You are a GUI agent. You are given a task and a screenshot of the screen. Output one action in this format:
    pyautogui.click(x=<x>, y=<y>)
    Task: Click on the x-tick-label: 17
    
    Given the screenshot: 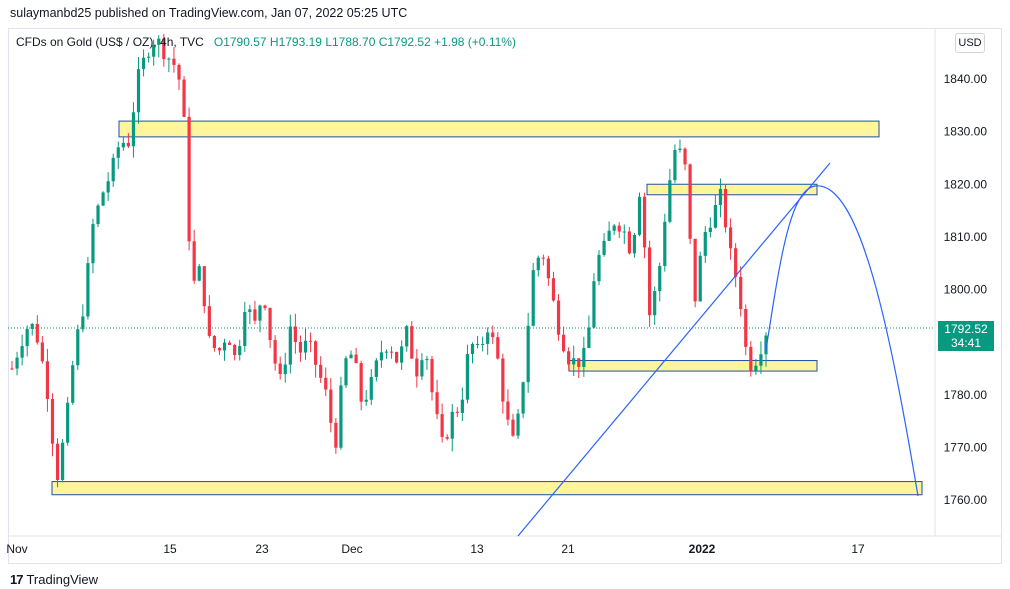 What is the action you would take?
    pyautogui.click(x=858, y=549)
    